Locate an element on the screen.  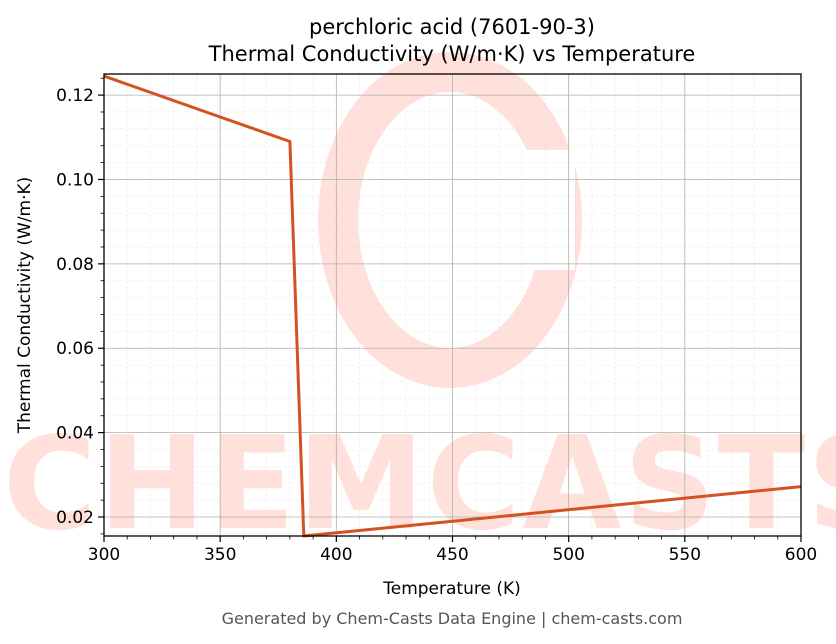
x-tick-label: 550 is located at coordinates (685, 555).